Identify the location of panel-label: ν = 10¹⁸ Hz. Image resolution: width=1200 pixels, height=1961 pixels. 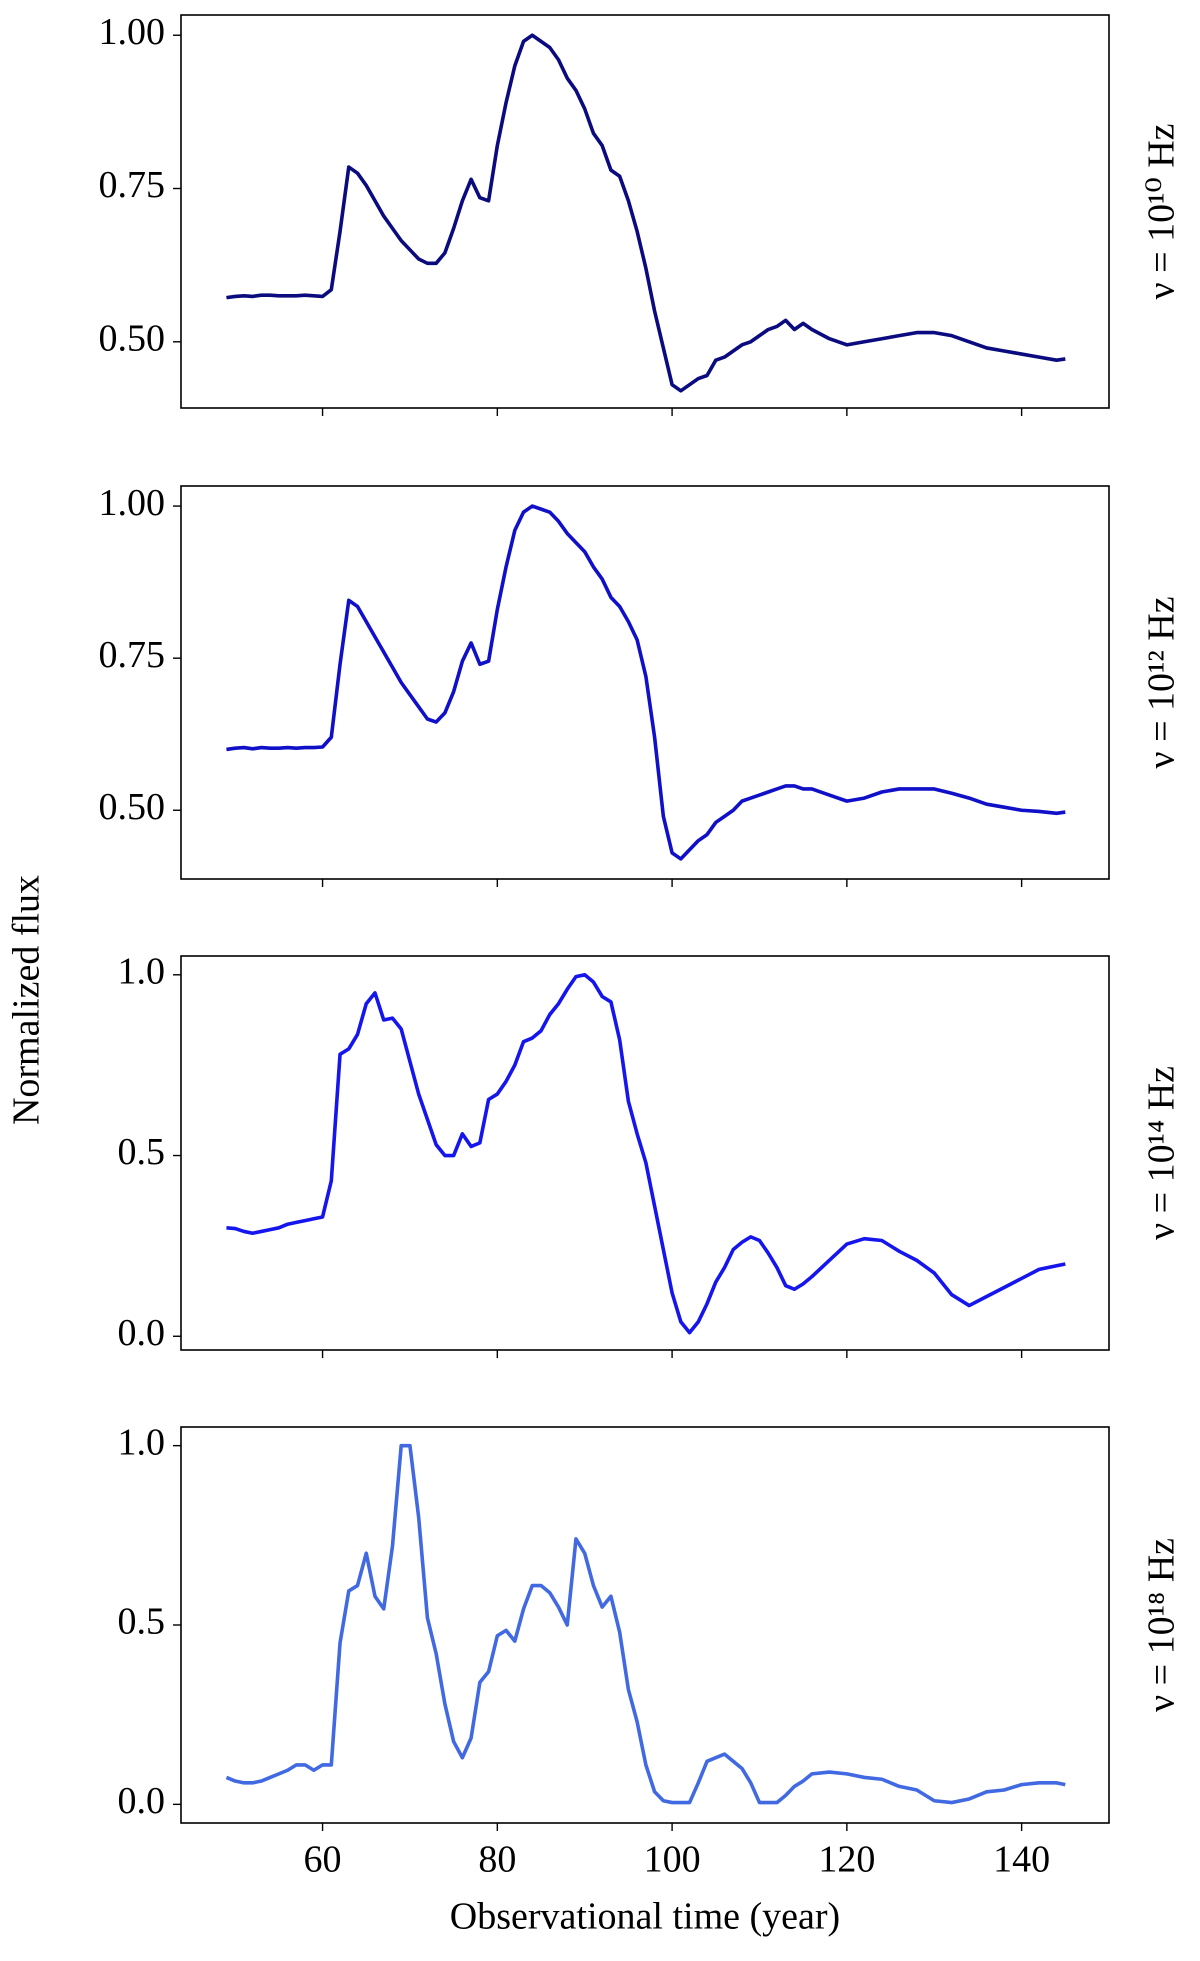
(1162, 1625).